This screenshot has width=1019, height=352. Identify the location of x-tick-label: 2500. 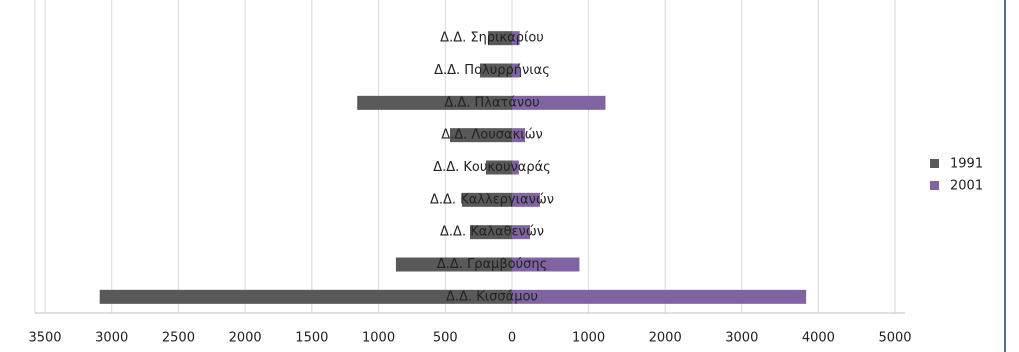
(178, 338).